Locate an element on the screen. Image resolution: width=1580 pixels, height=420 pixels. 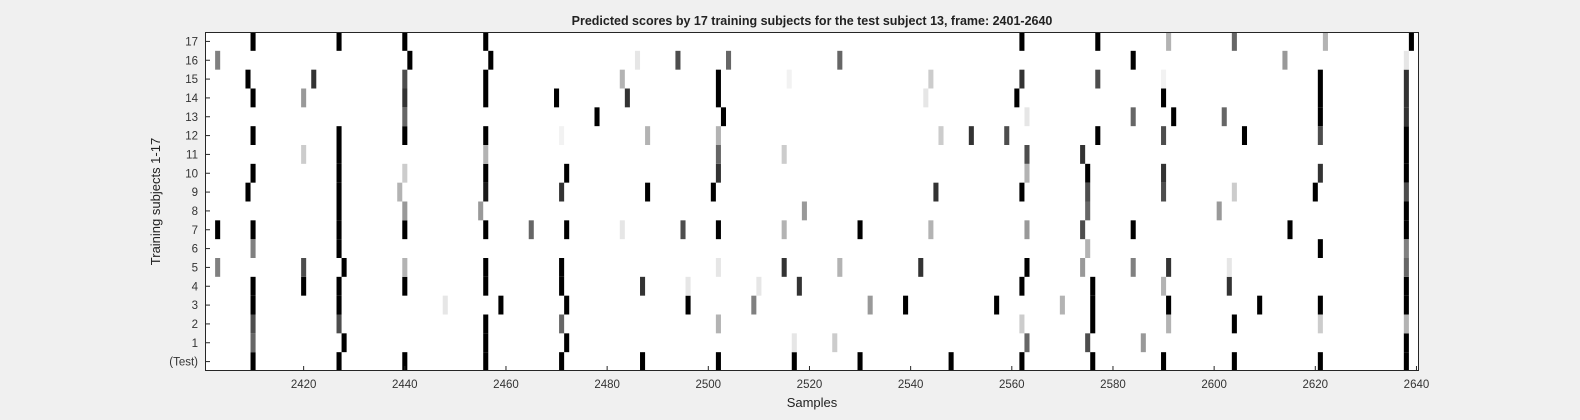
x-tick-label: 2560 is located at coordinates (1012, 385).